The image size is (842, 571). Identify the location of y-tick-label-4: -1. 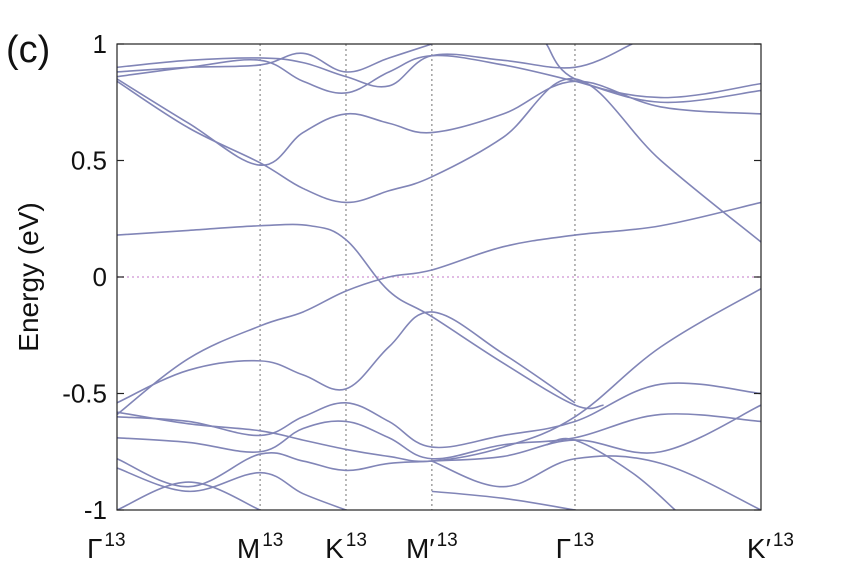
(95, 510).